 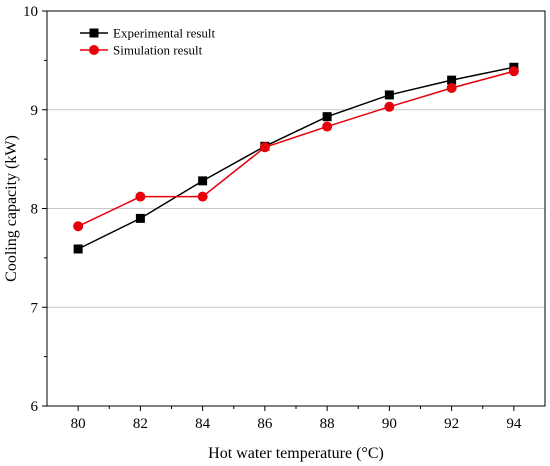 What do you see at coordinates (265, 424) in the screenshot?
I see `x-tick-label: 86` at bounding box center [265, 424].